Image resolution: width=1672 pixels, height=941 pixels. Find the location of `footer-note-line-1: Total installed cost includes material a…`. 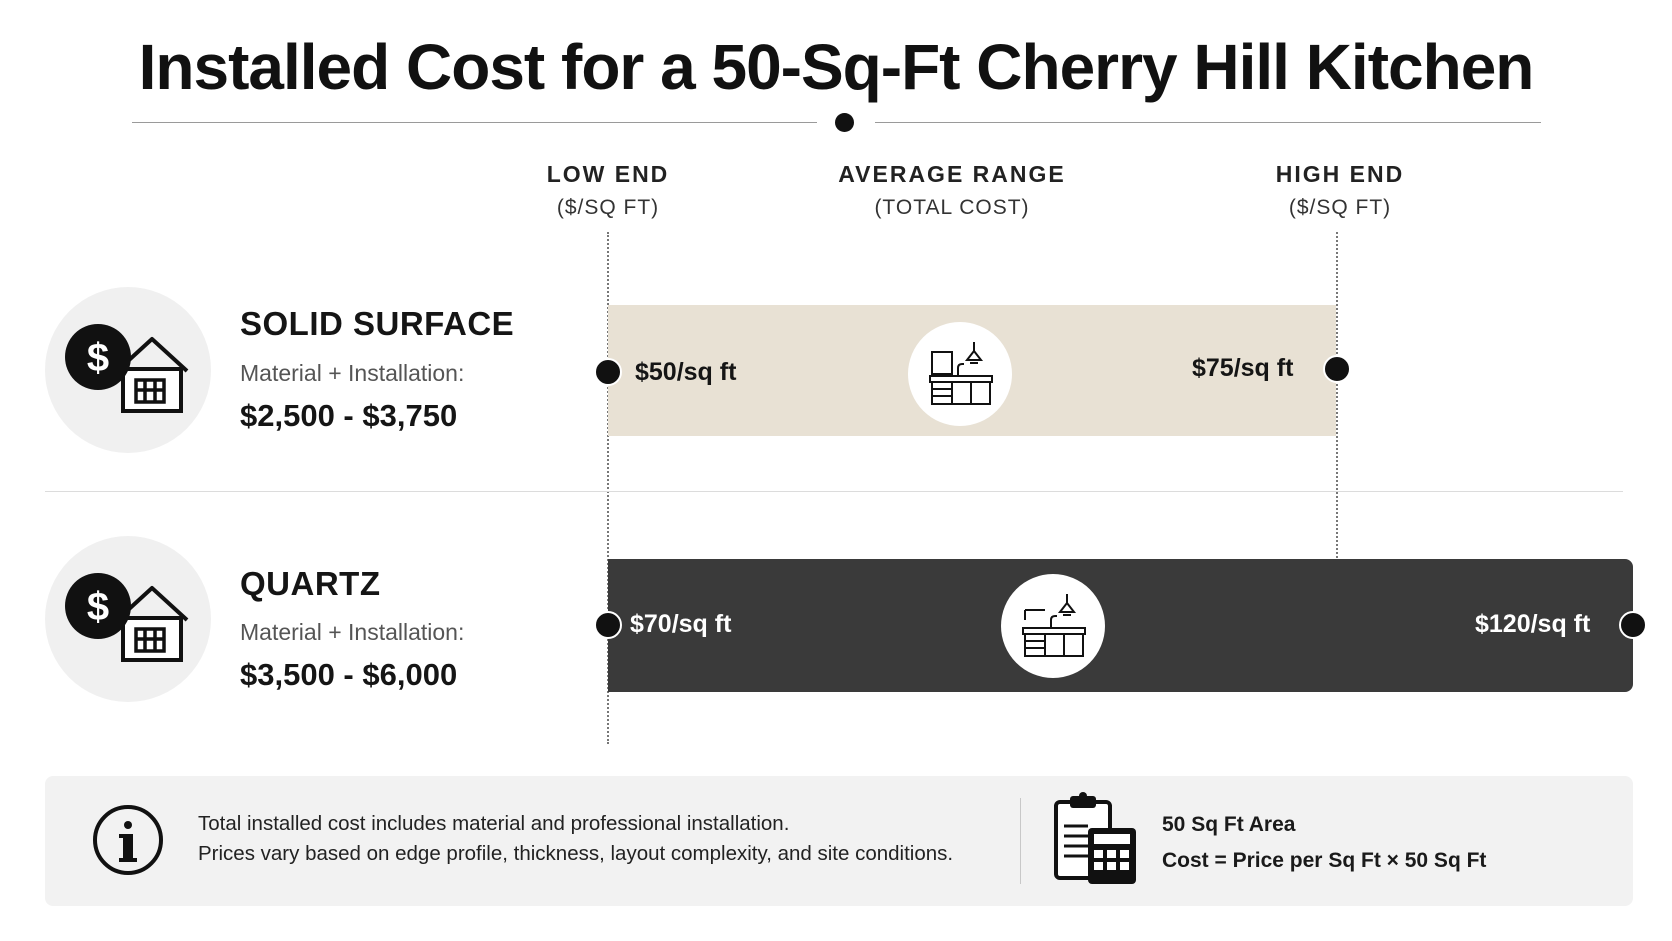

footer-note-line-1: Total installed cost includes material a… is located at coordinates (494, 823).